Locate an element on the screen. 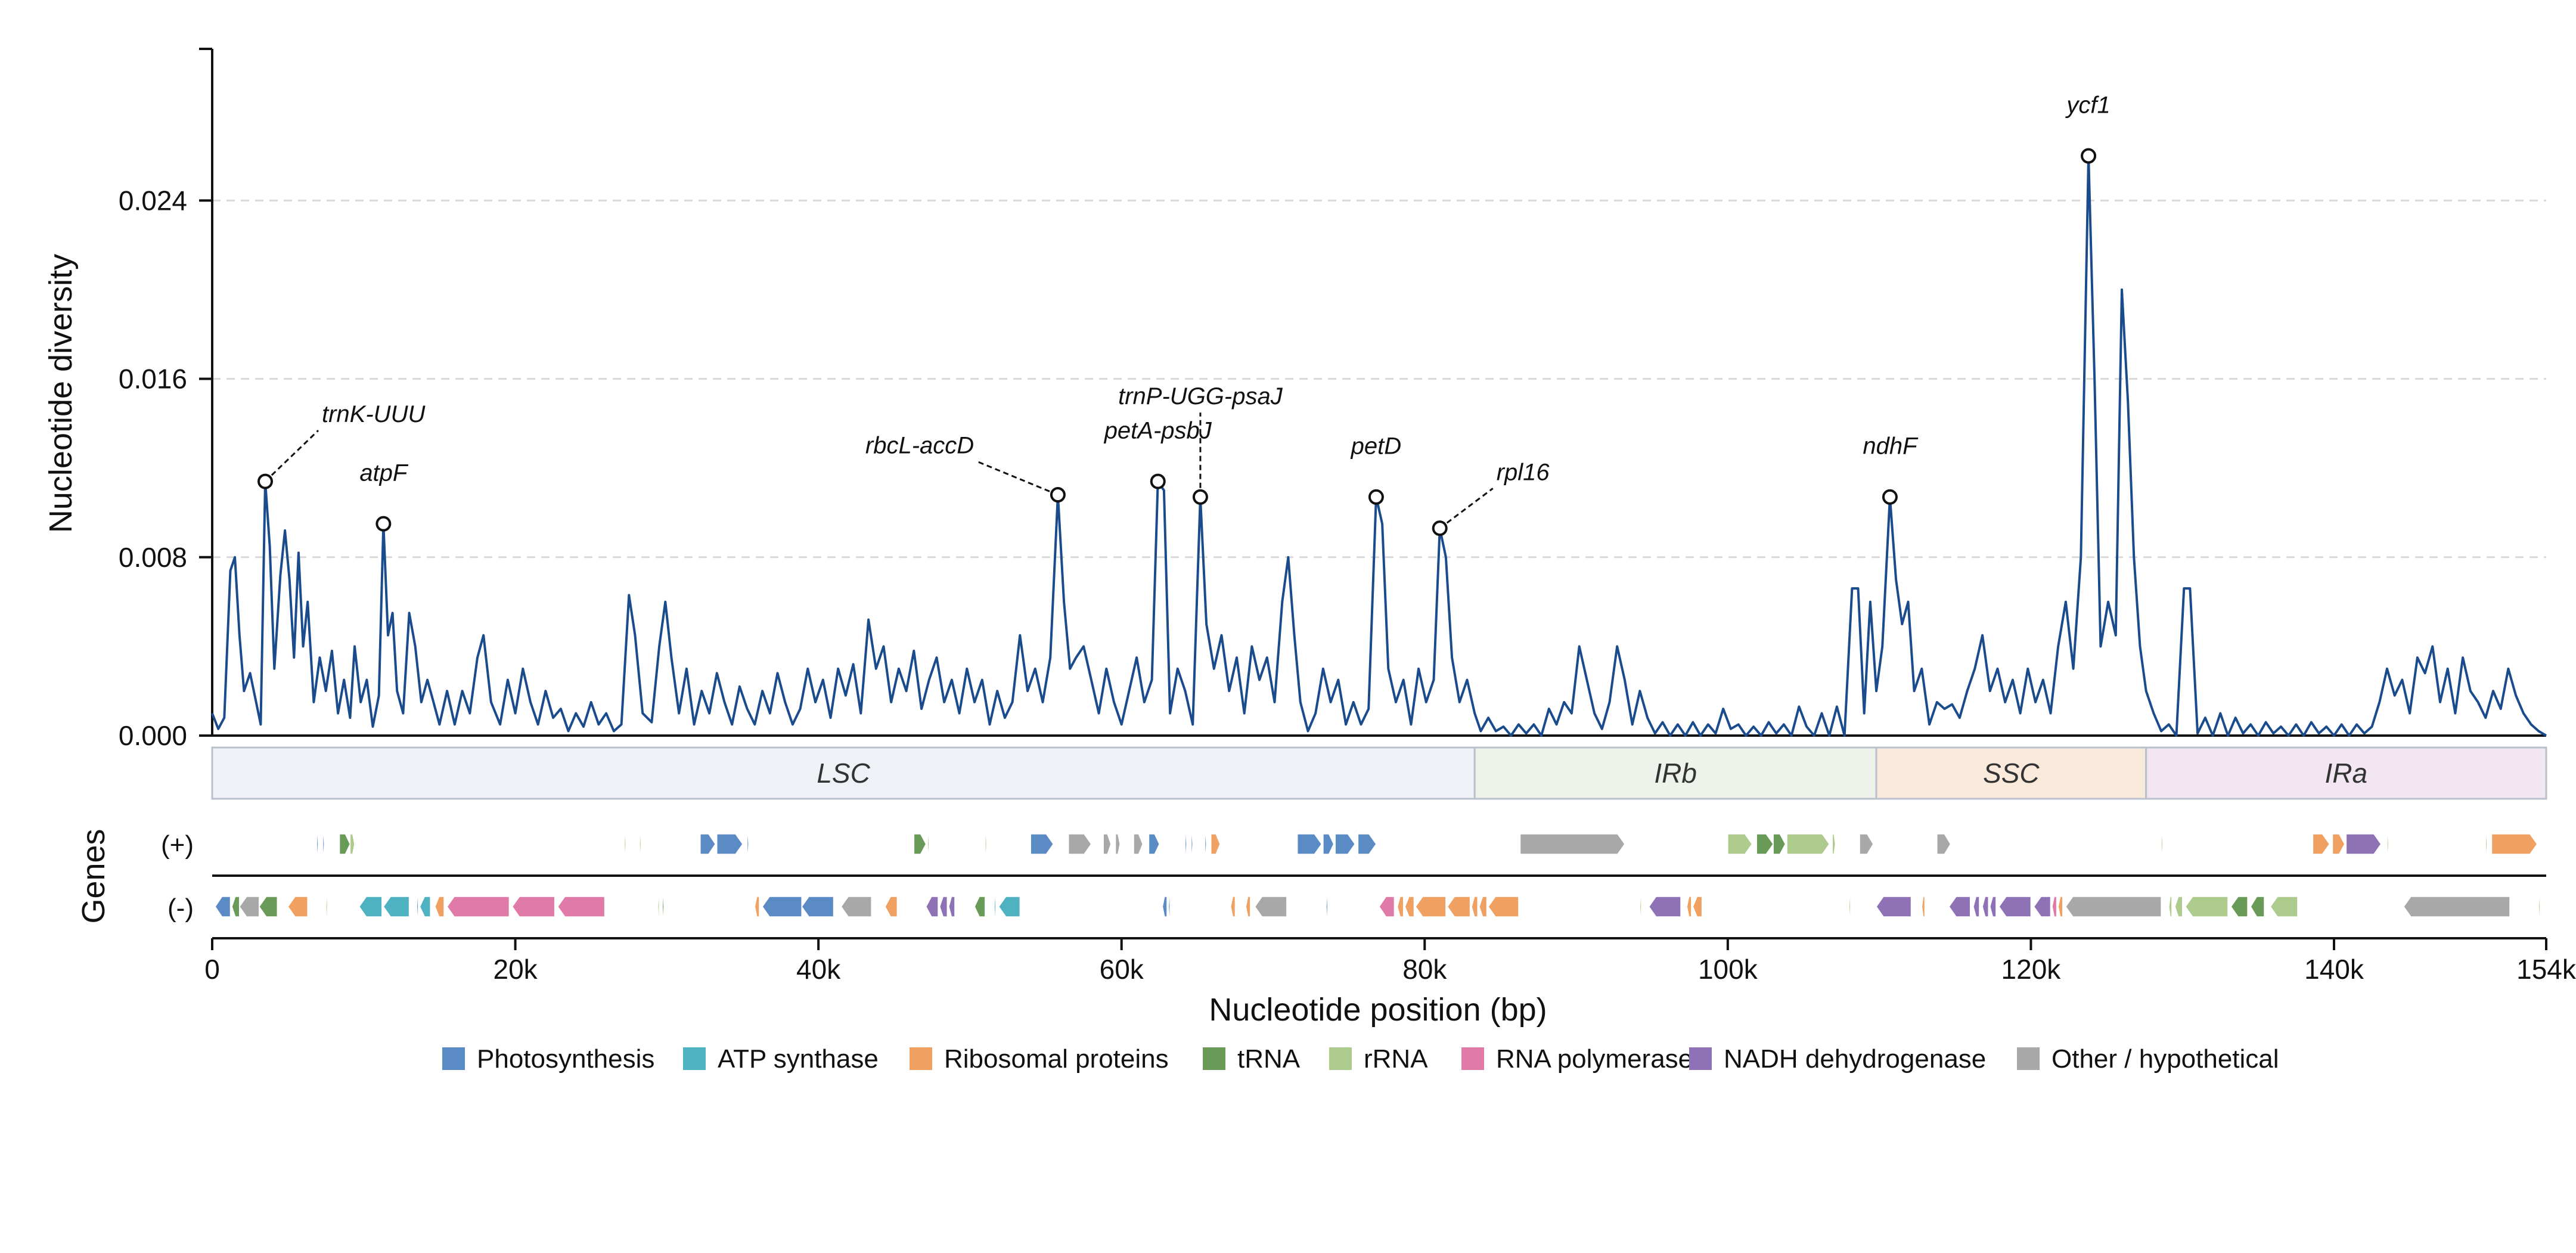 This screenshot has height=1253, width=2576. region-box is located at coordinates (844, 773).